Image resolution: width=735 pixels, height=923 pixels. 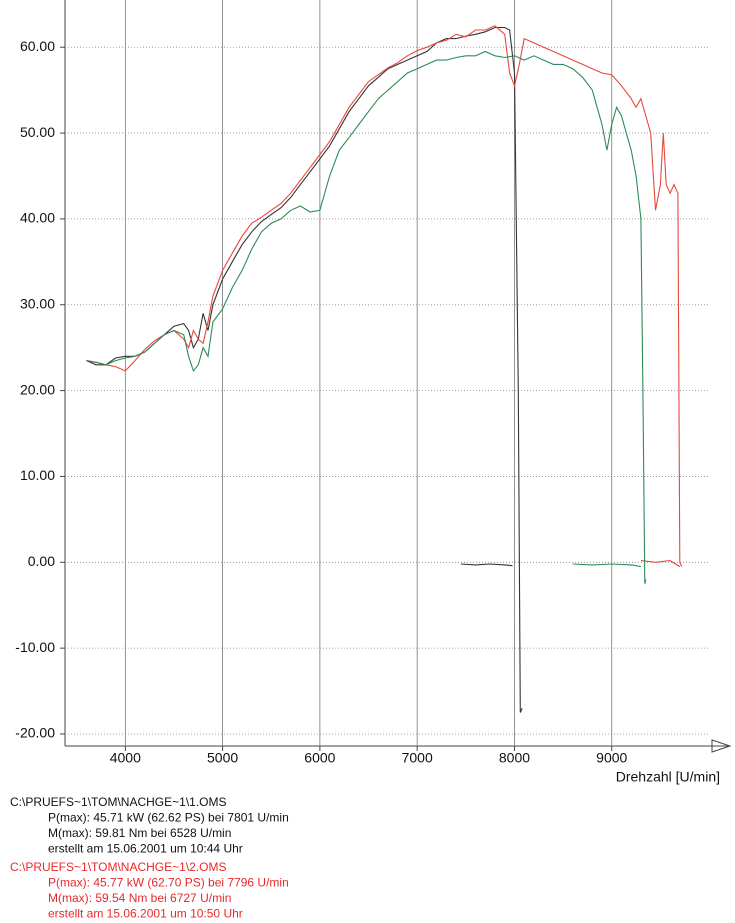 I want to click on x-tick-label: 9000, so click(x=611, y=758).